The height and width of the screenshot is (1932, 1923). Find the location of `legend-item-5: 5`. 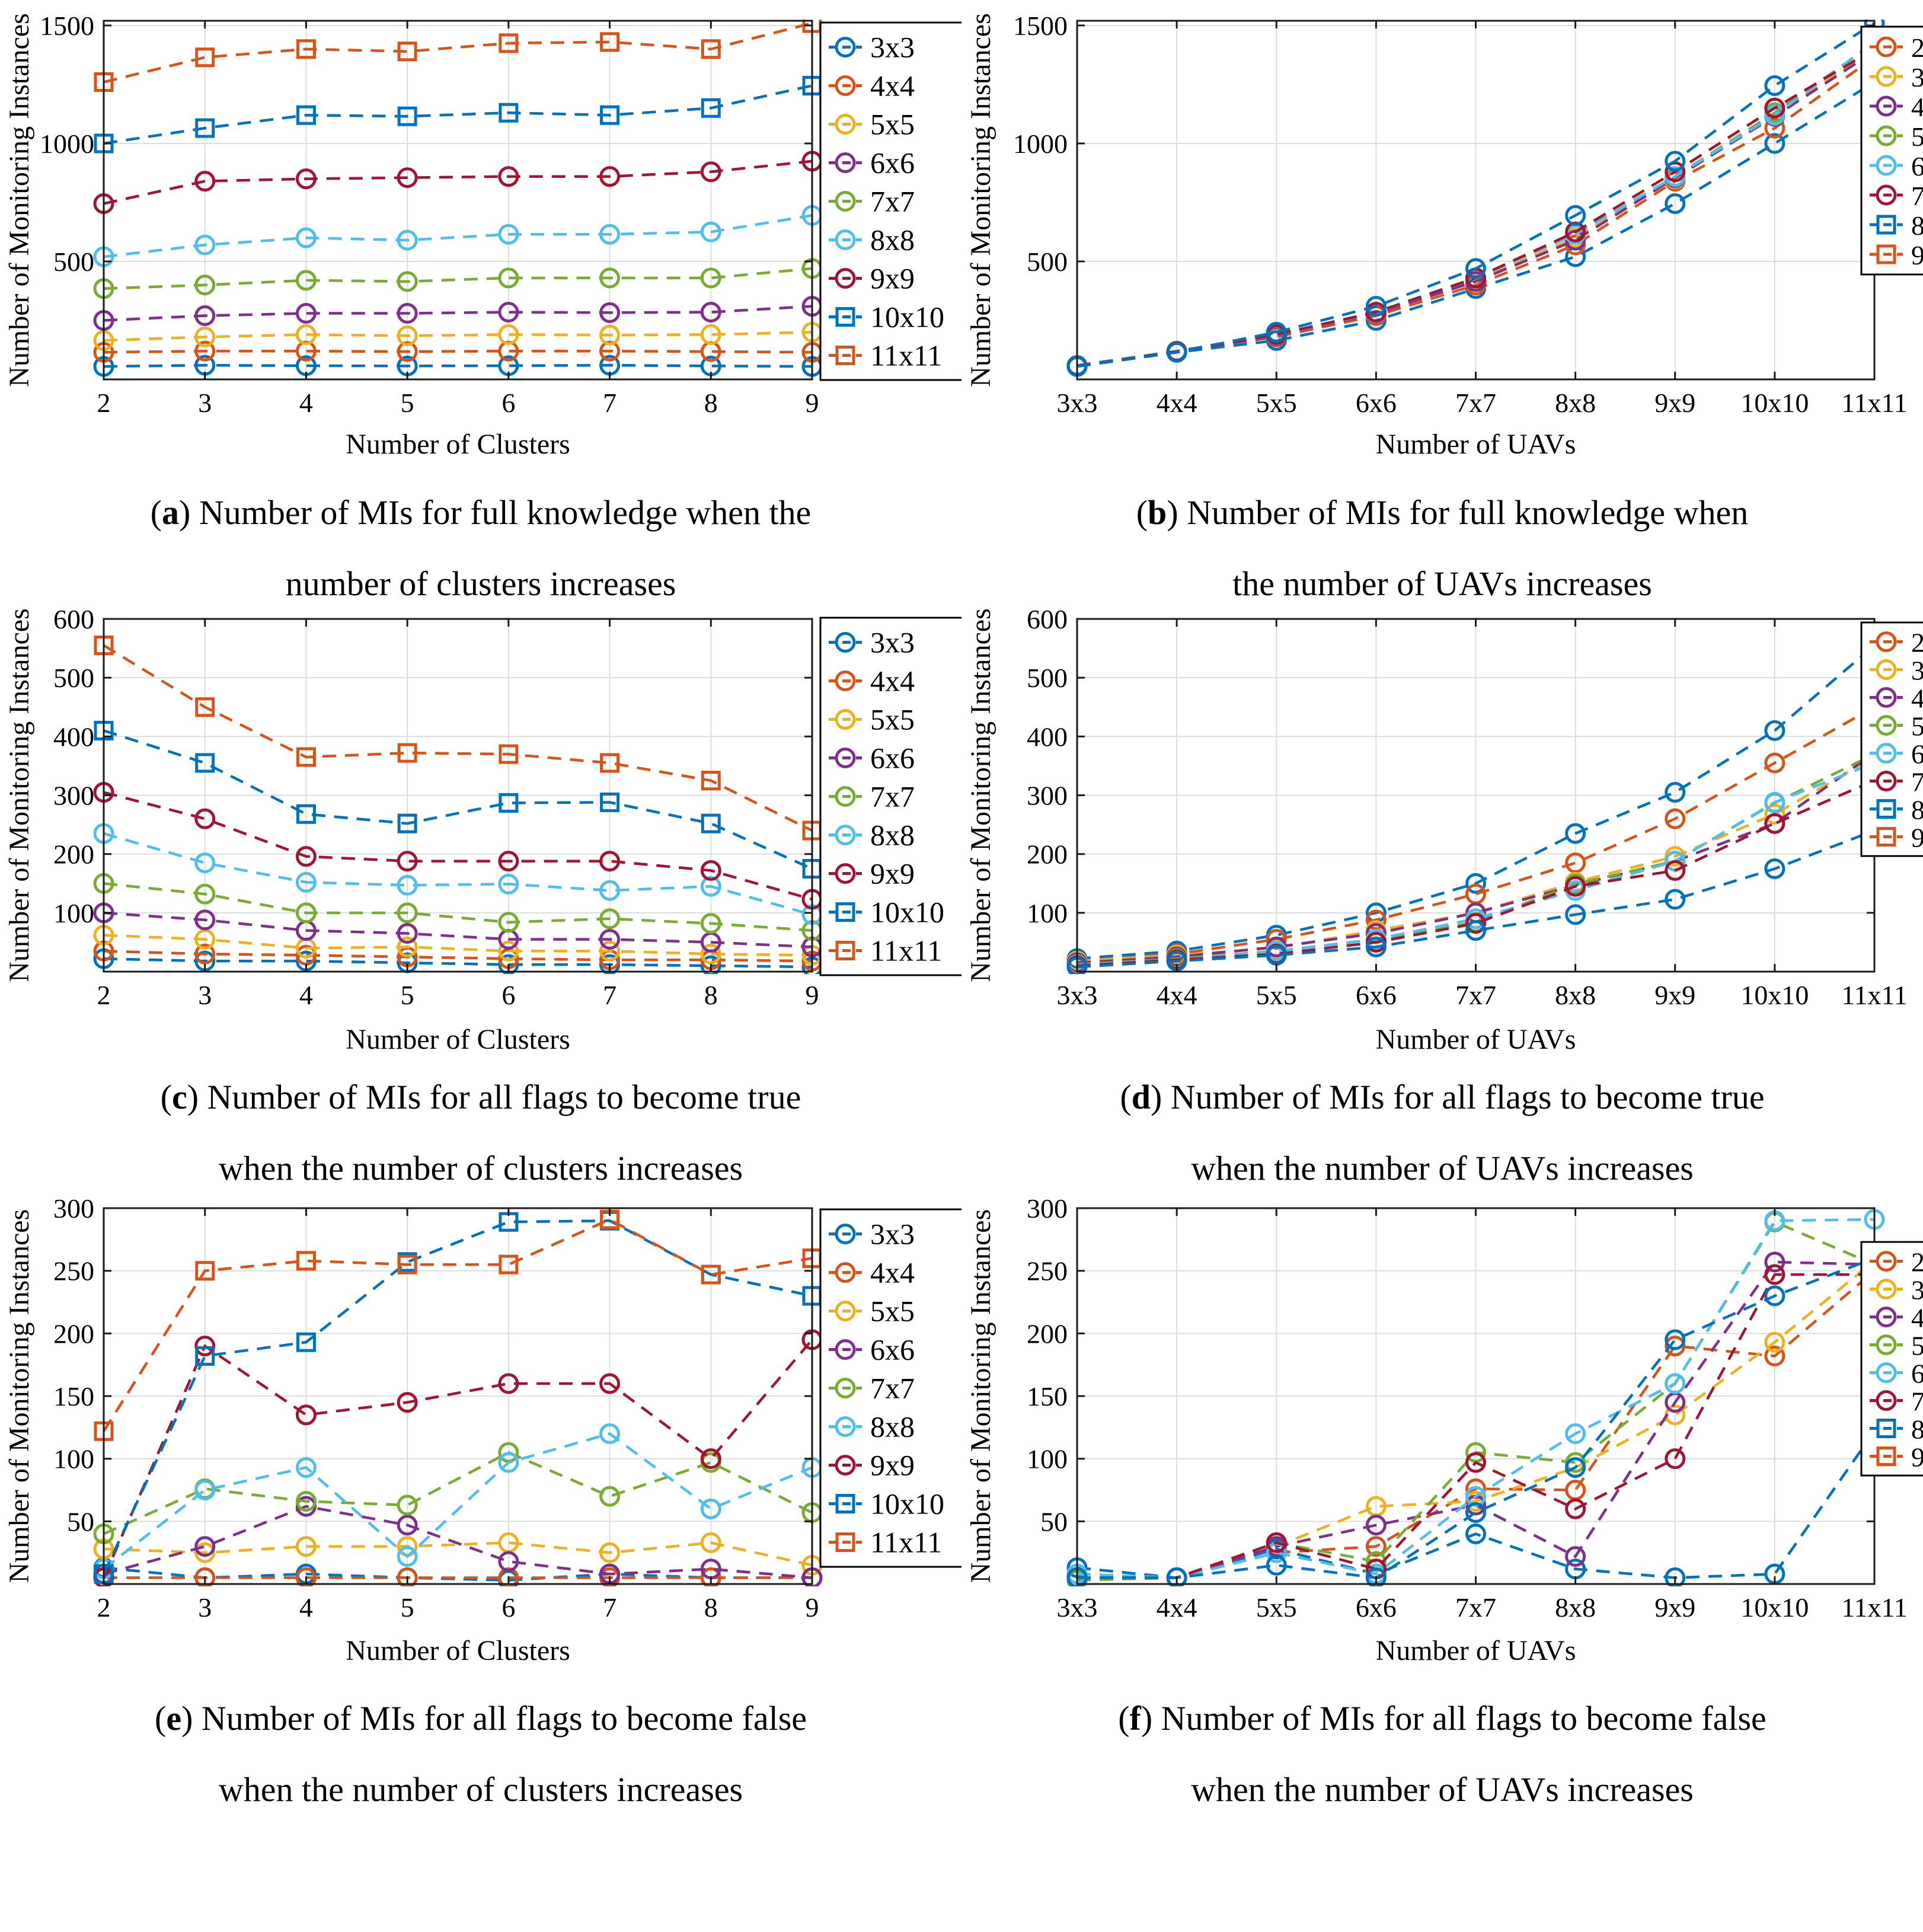

legend-item-5: 5 is located at coordinates (1897, 137).